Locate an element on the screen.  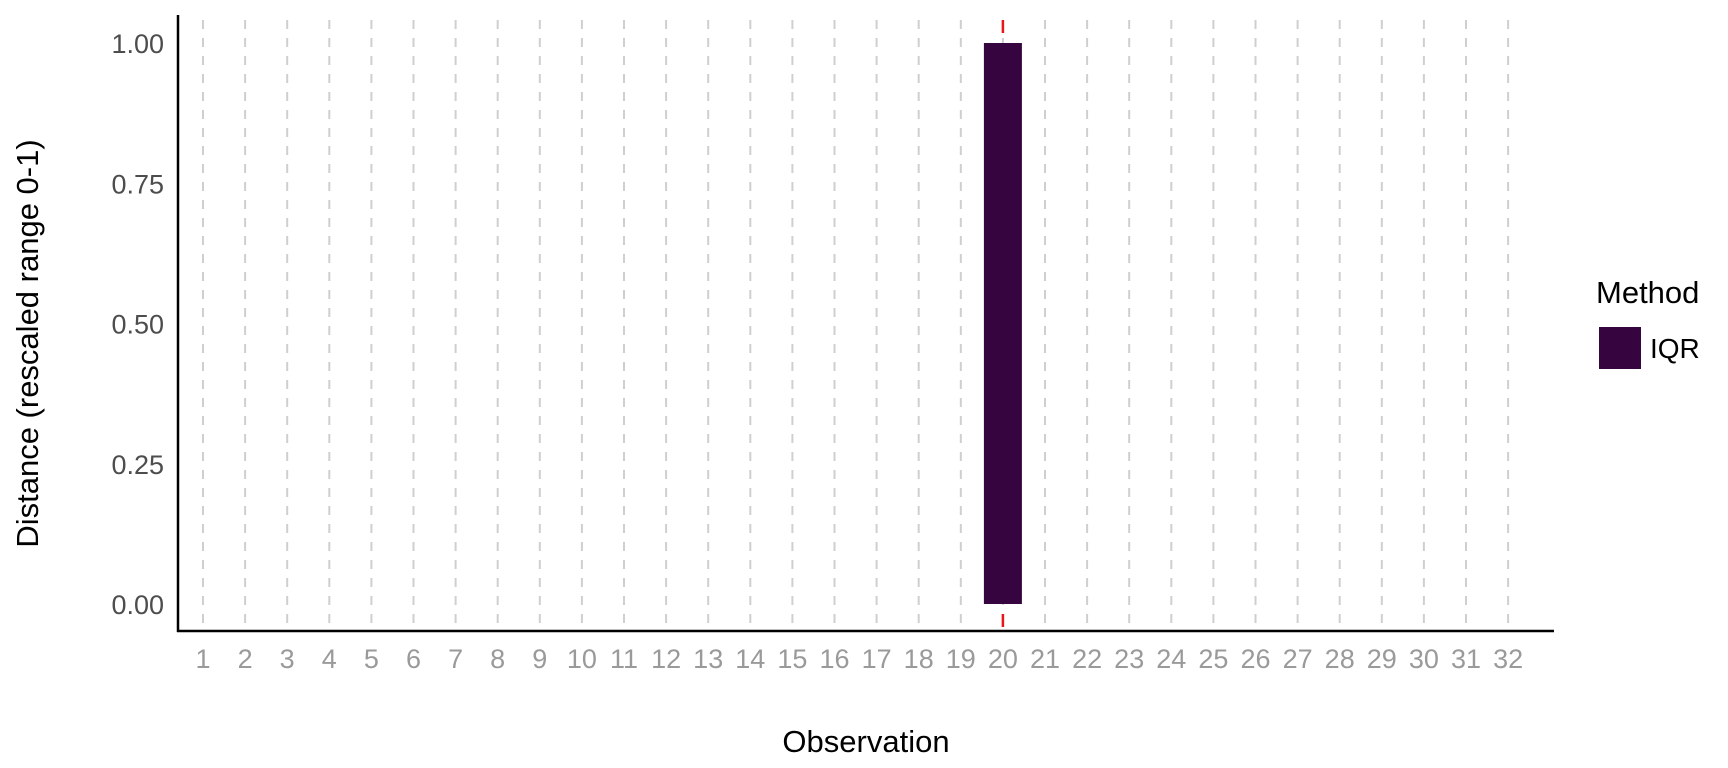
x-tick-label: 16 is located at coordinates (834, 659).